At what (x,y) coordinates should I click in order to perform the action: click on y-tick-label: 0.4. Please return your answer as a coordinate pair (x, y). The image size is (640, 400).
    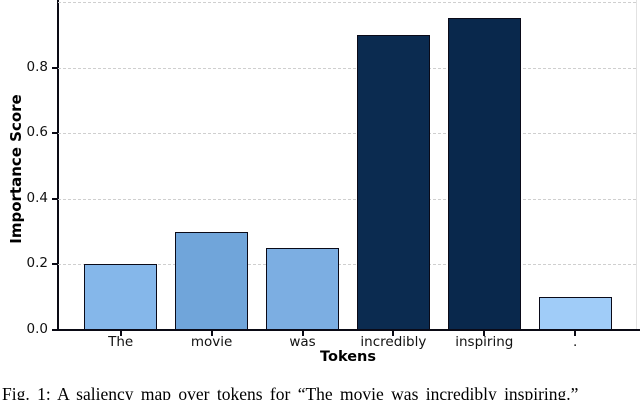
    Looking at the image, I should click on (37, 197).